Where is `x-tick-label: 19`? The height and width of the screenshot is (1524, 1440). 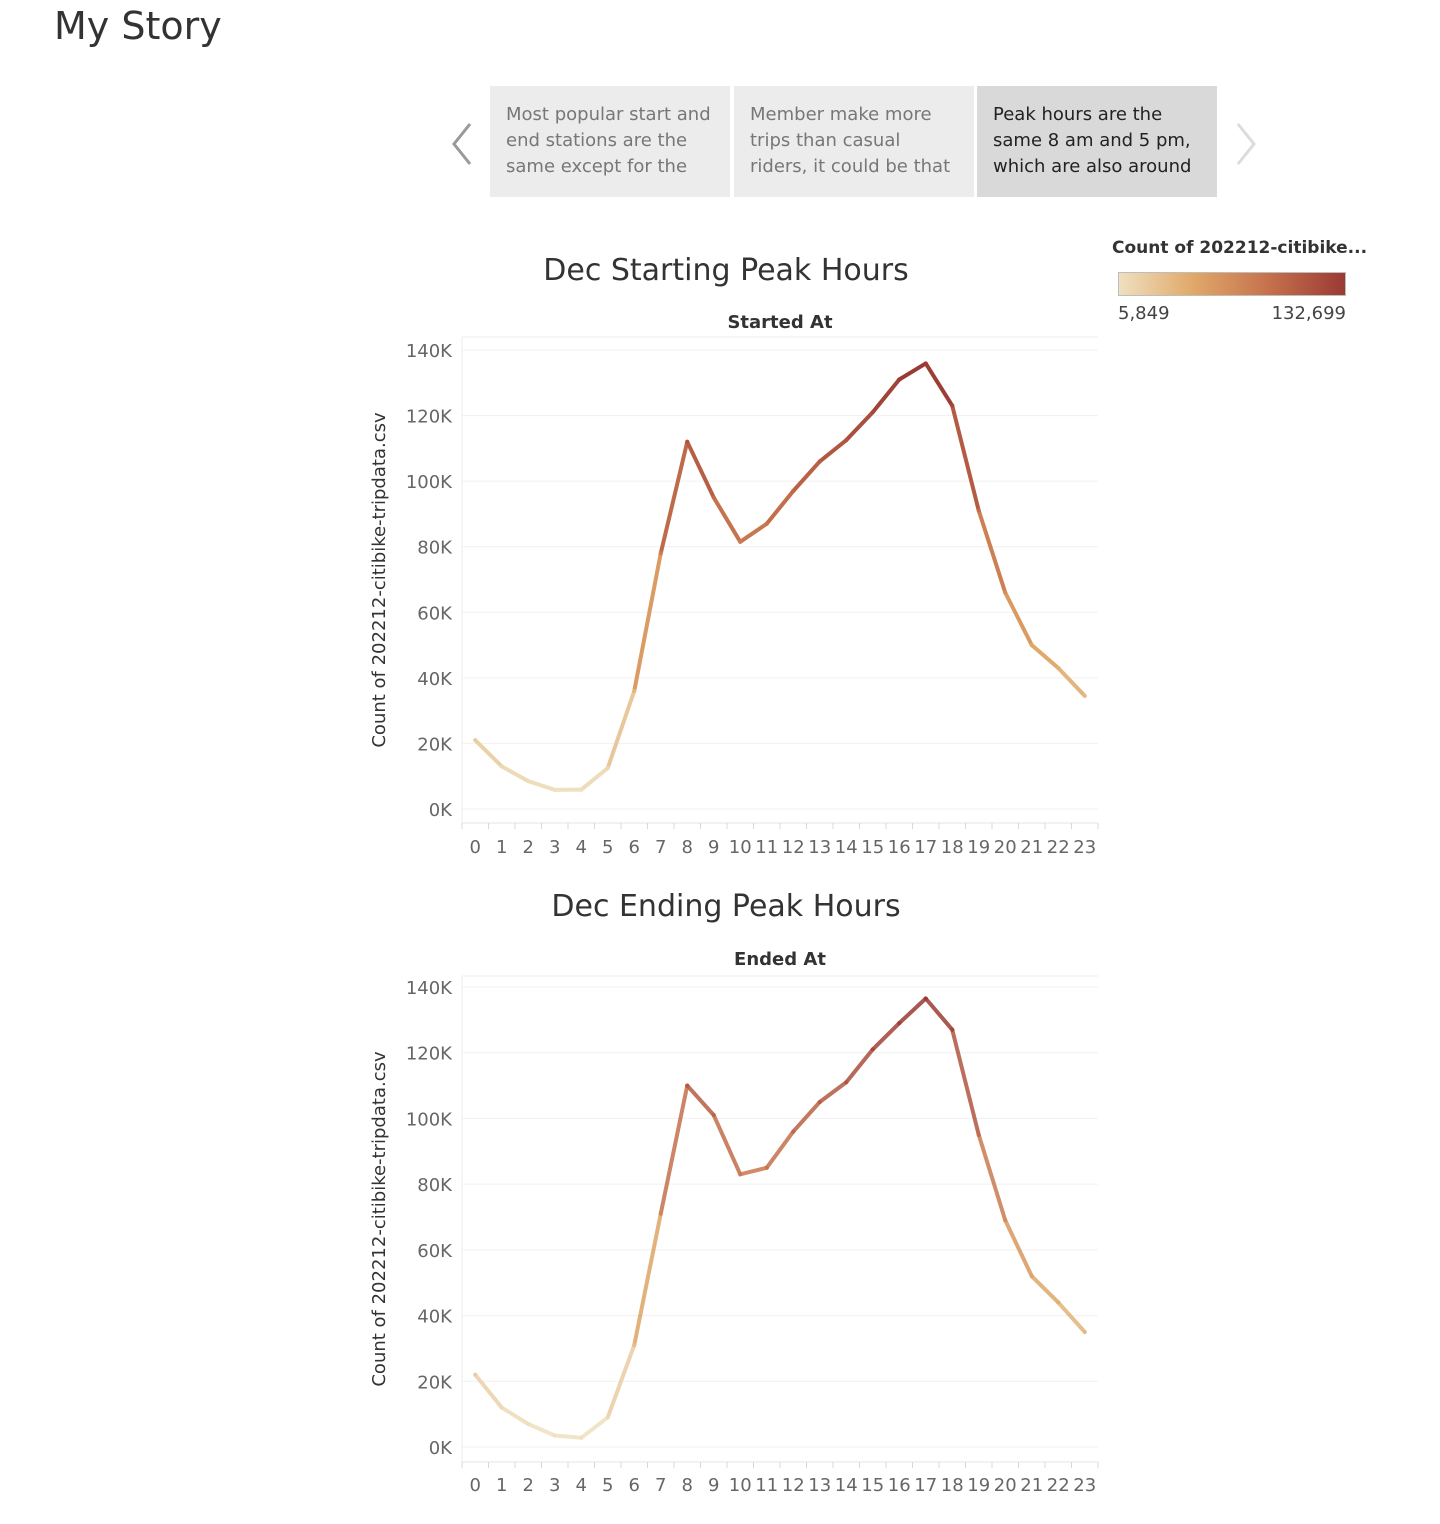
x-tick-label: 19 is located at coordinates (978, 1485).